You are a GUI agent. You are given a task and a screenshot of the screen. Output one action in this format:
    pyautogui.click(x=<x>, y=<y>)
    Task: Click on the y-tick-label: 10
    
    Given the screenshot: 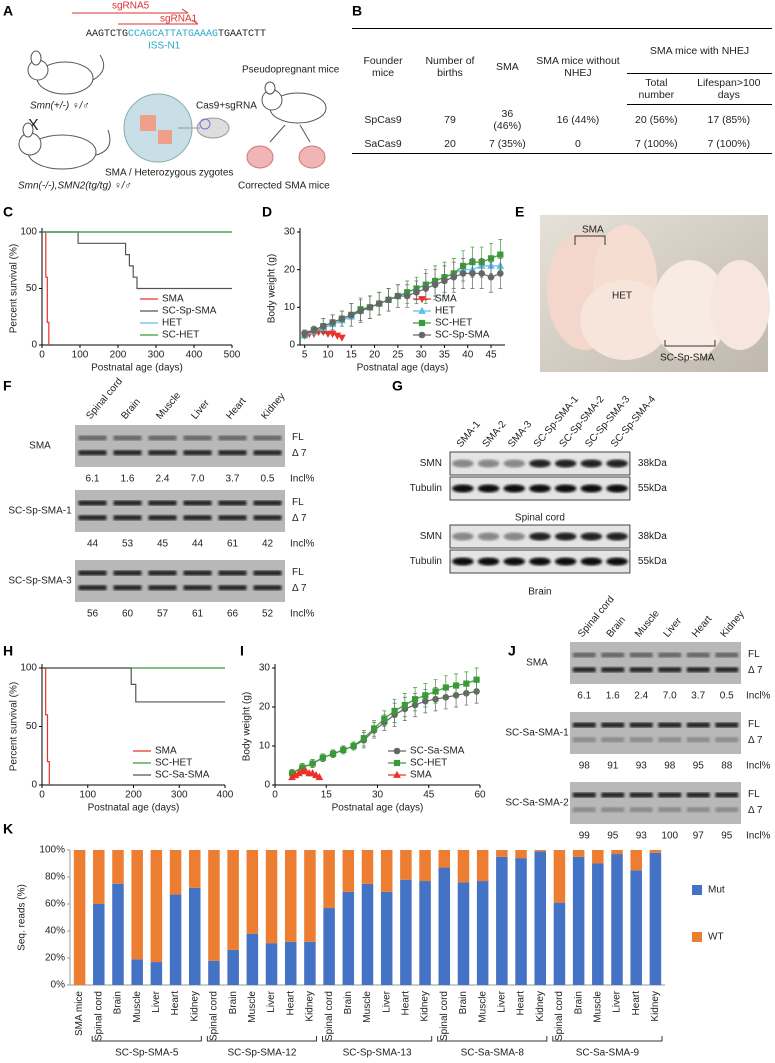 What is the action you would take?
    pyautogui.click(x=265, y=746)
    